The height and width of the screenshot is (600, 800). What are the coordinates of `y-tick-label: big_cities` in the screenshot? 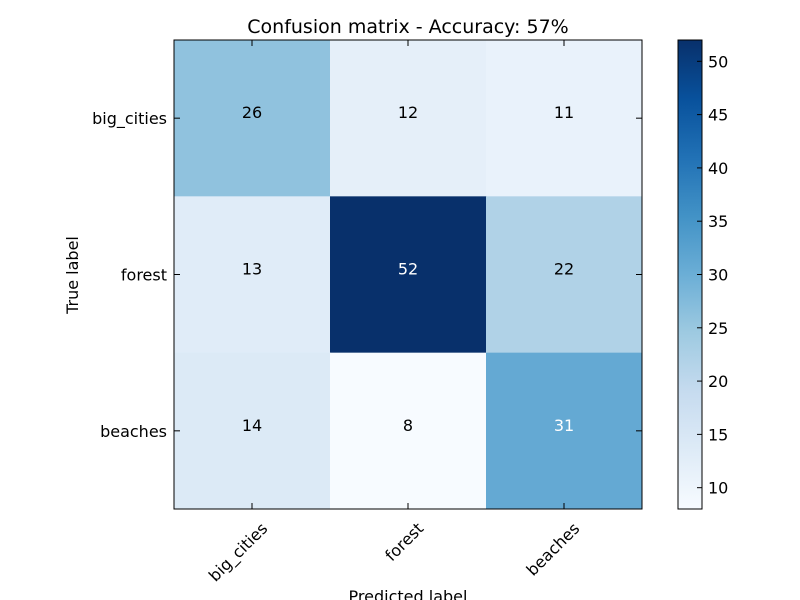 It's located at (129, 119).